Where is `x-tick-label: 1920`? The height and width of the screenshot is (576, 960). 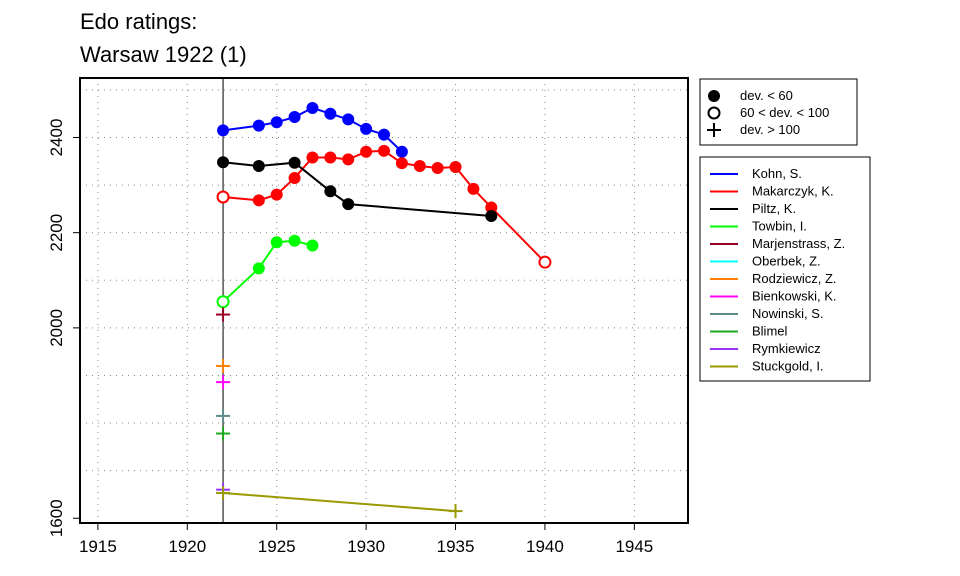
x-tick-label: 1920 is located at coordinates (187, 546).